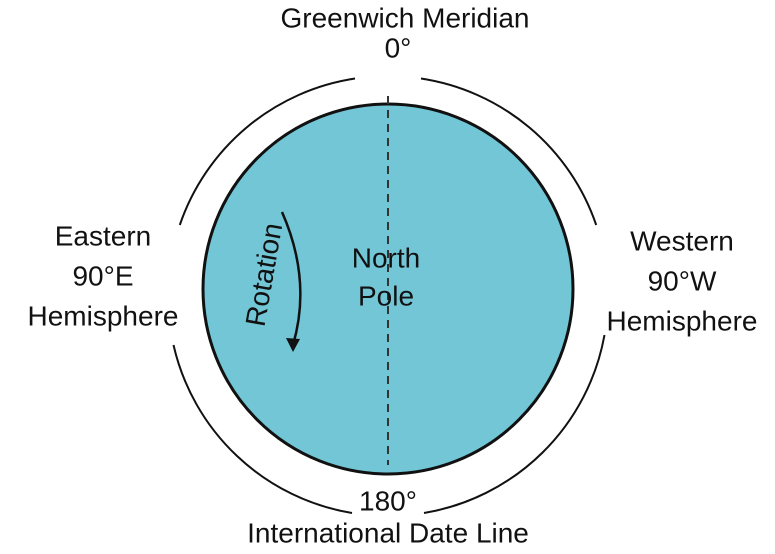  I want to click on top-label: Greenwich Meridian, so click(405, 17).